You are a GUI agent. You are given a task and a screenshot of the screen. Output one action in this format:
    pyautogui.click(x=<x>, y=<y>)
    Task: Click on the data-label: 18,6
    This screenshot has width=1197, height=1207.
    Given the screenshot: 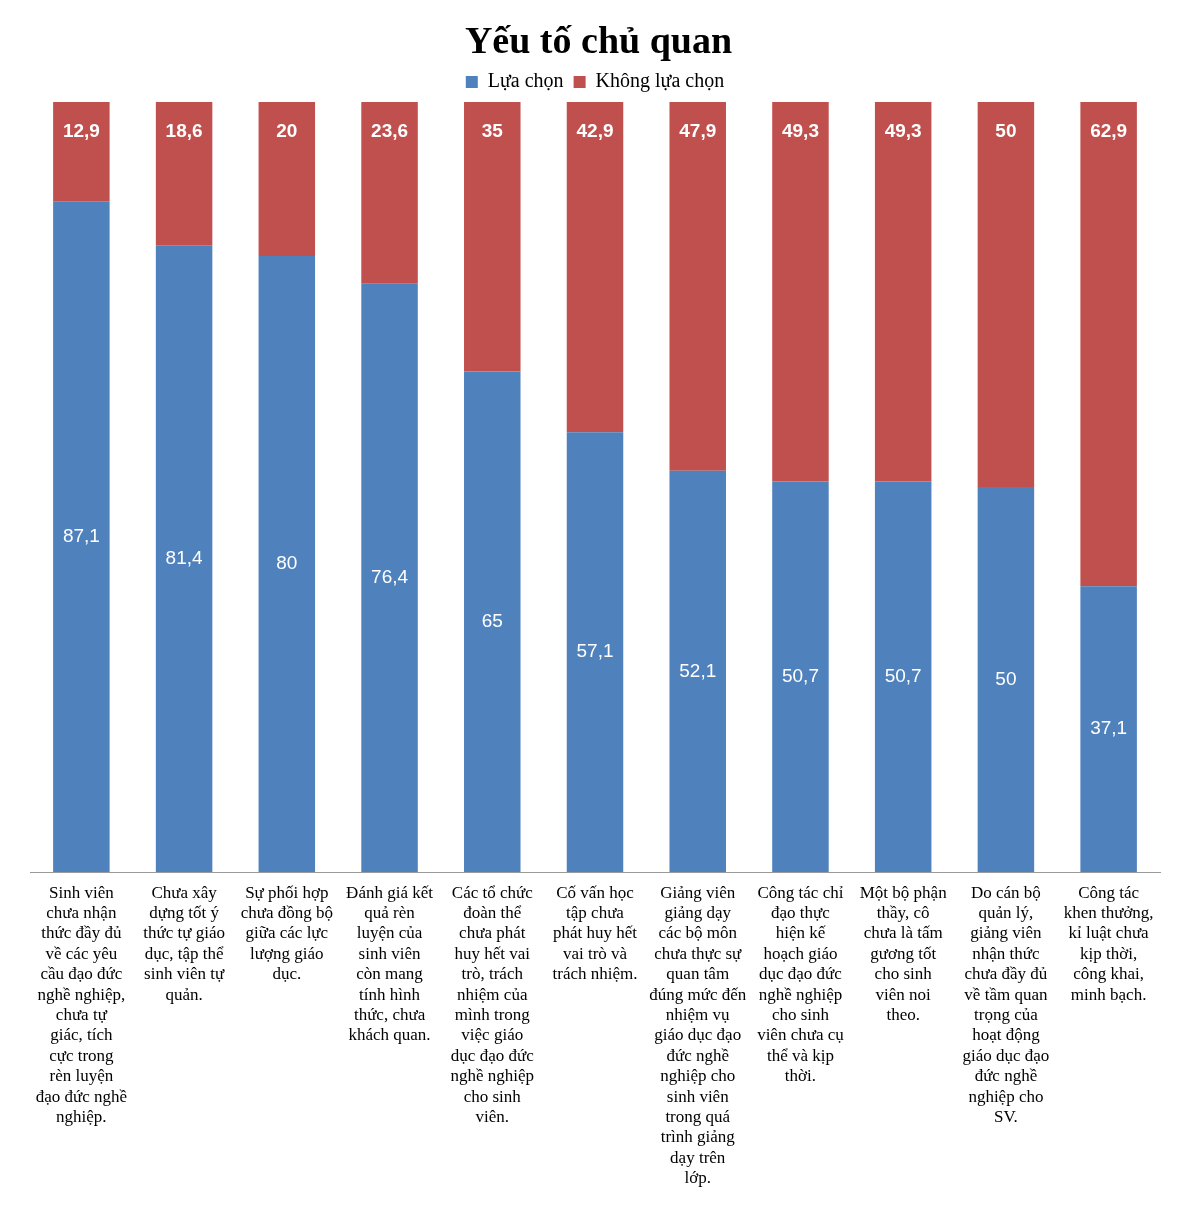 What is the action you would take?
    pyautogui.click(x=184, y=131)
    